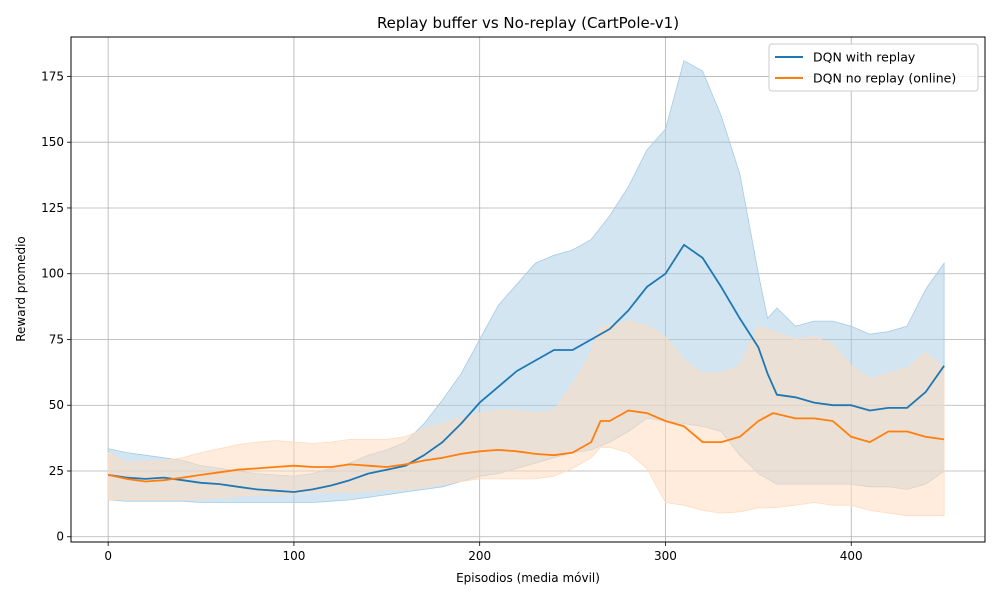 The height and width of the screenshot is (600, 1000). What do you see at coordinates (108, 556) in the screenshot?
I see `x-tick-label: 0` at bounding box center [108, 556].